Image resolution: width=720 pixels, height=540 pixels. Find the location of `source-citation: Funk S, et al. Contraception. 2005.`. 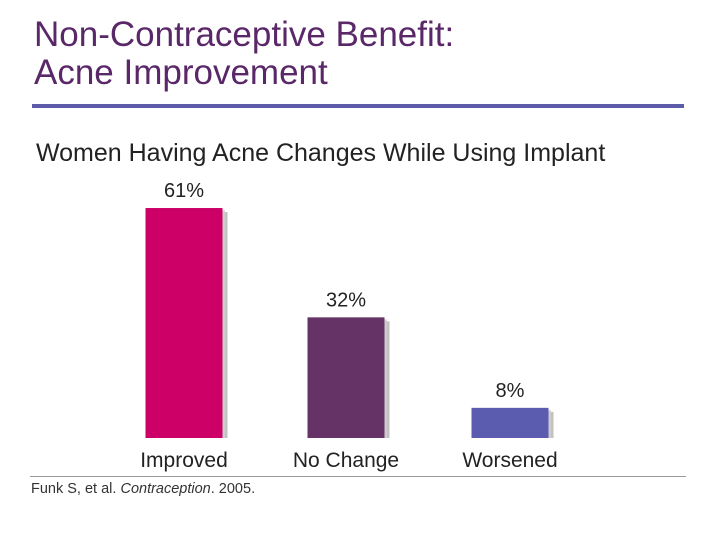

source-citation: Funk S, et al. Contraception. 2005. is located at coordinates (143, 489).